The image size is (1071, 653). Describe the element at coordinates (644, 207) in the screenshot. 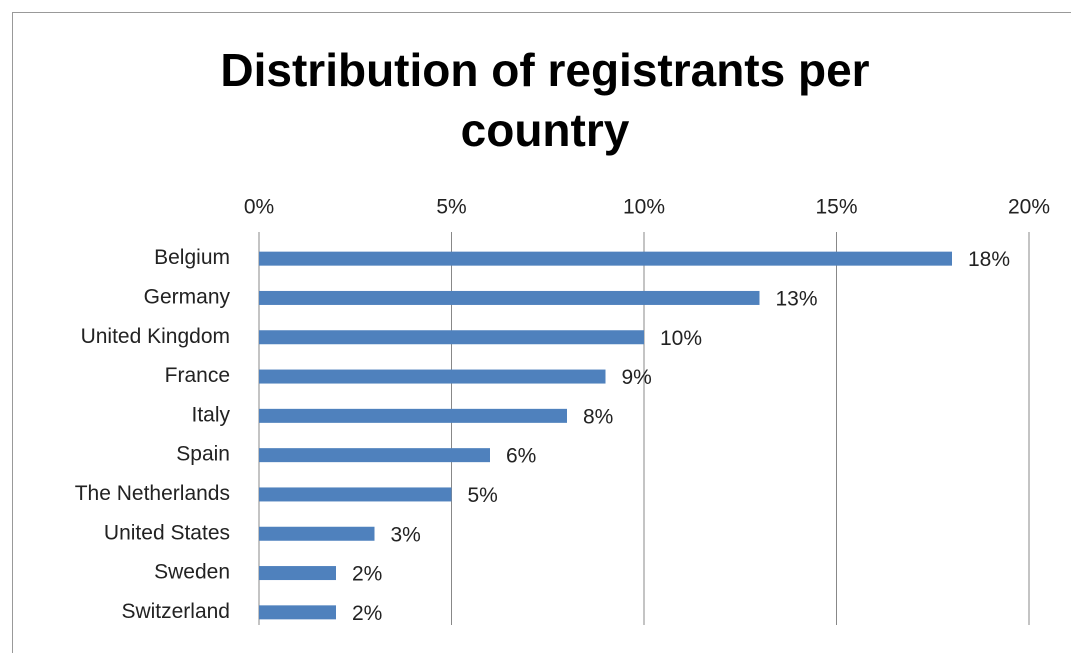

I see `x-tick-label: 10%` at that location.